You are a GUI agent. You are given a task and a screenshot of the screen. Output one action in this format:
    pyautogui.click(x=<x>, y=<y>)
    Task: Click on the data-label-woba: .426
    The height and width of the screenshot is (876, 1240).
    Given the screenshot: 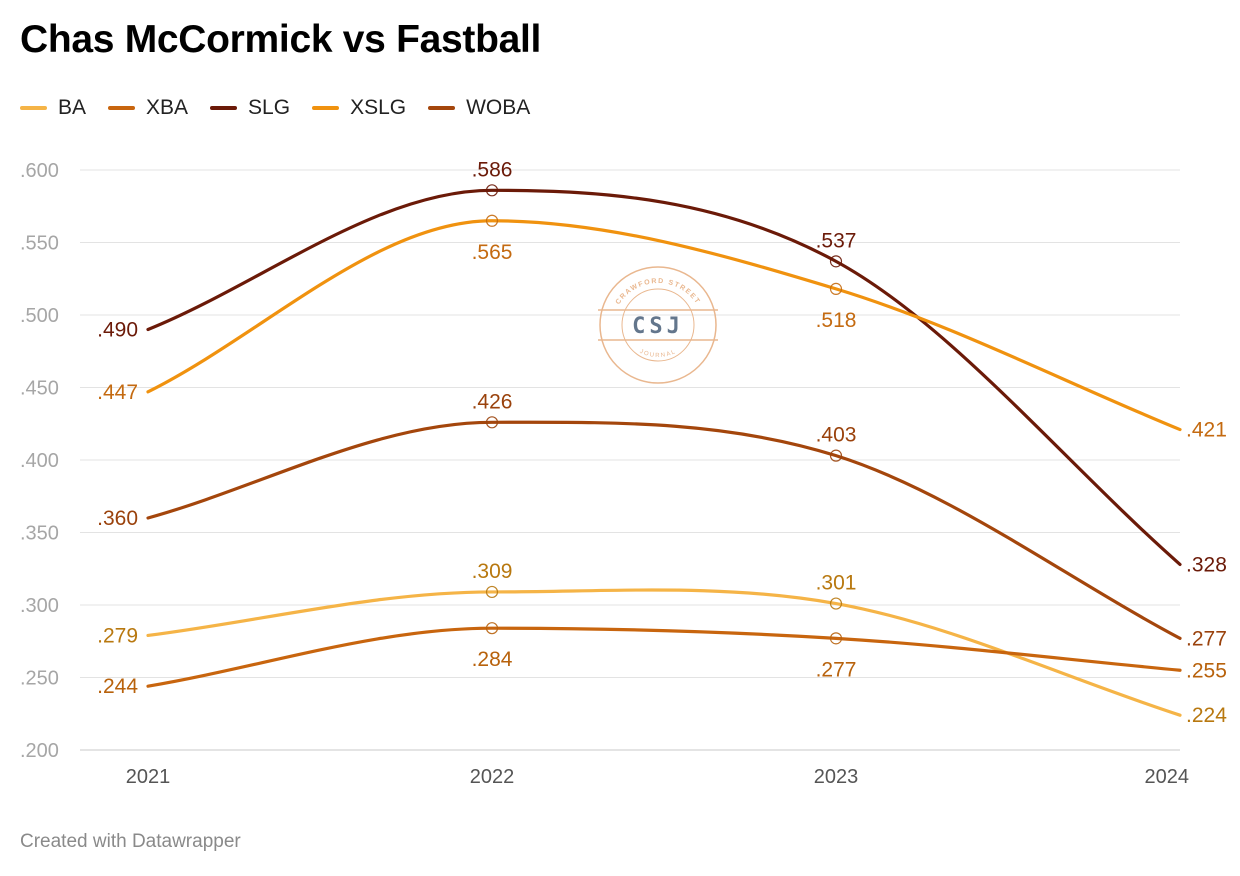 What is the action you would take?
    pyautogui.click(x=492, y=401)
    